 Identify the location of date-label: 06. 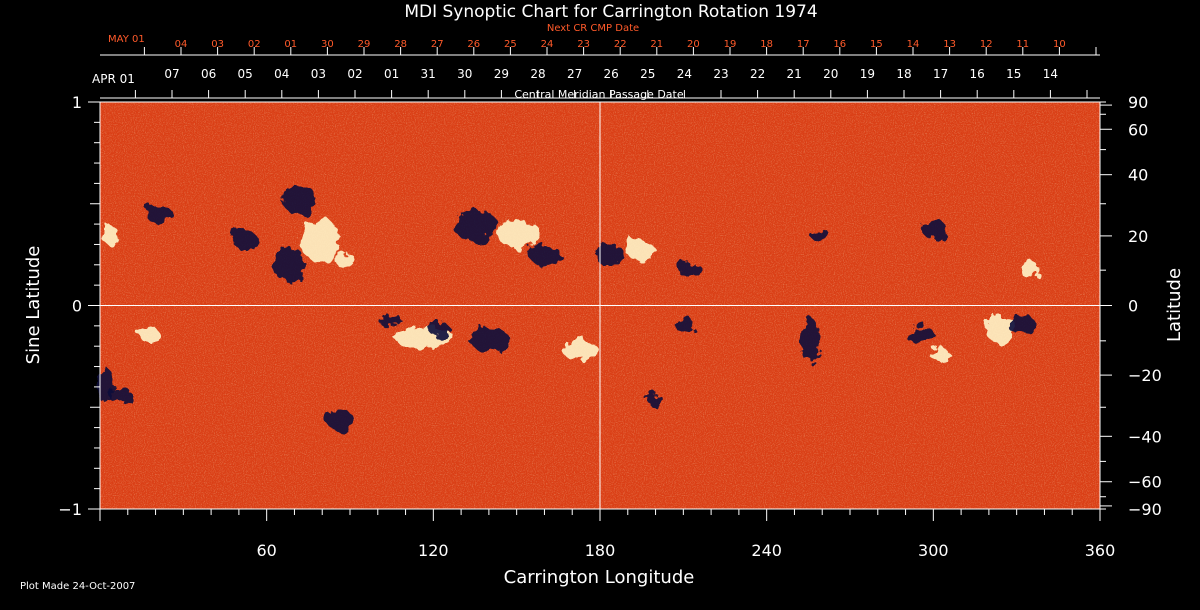
(208, 74).